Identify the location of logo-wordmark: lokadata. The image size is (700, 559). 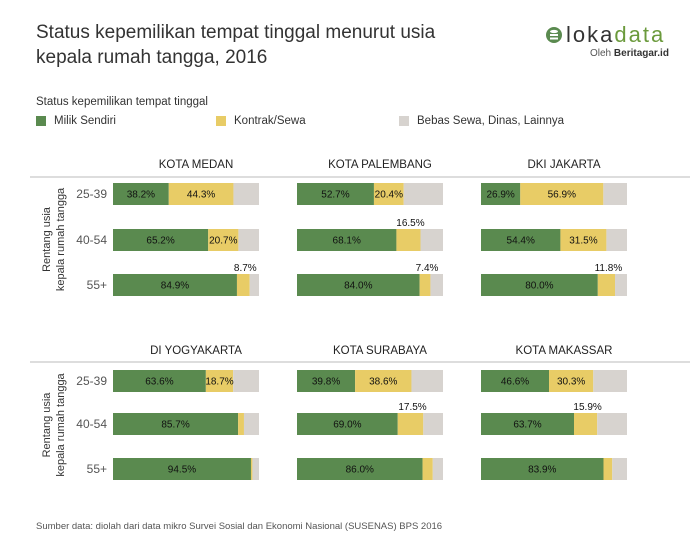
(615, 35).